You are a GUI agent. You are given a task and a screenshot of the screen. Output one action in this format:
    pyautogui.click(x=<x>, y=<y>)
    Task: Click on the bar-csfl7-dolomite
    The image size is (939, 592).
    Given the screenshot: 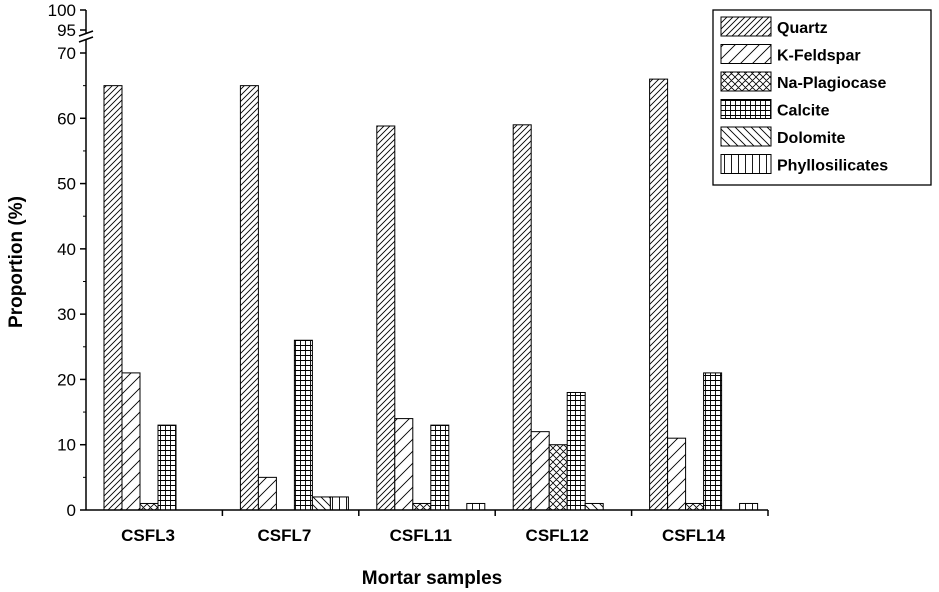 What is the action you would take?
    pyautogui.click(x=321, y=503)
    